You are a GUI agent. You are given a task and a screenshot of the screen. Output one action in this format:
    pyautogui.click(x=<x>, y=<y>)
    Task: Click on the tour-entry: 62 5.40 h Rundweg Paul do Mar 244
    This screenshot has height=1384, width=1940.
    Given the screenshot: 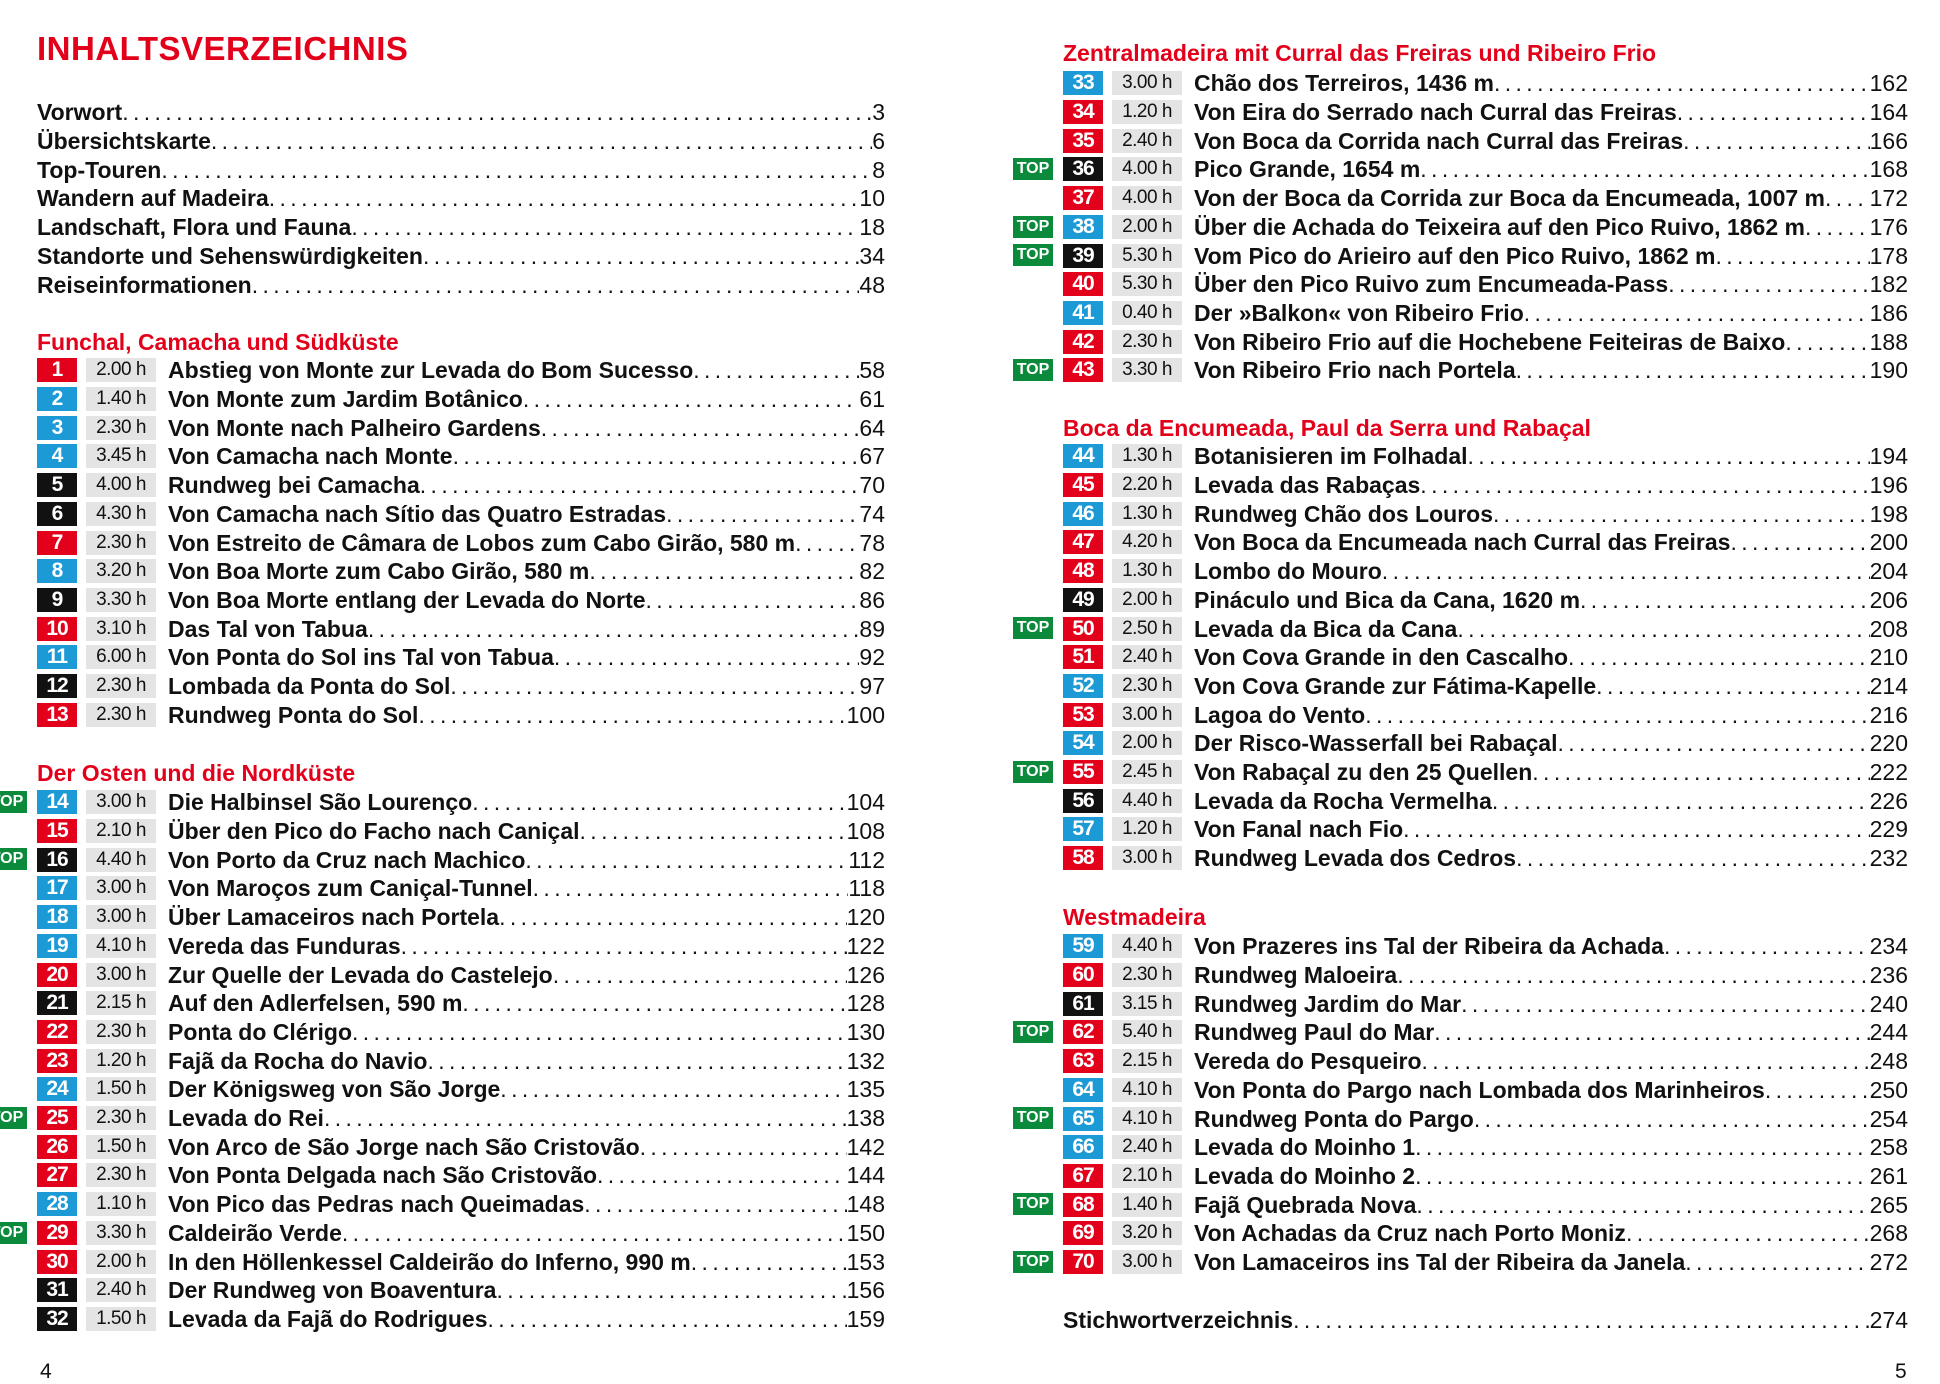 What is the action you would take?
    pyautogui.click(x=1485, y=1032)
    